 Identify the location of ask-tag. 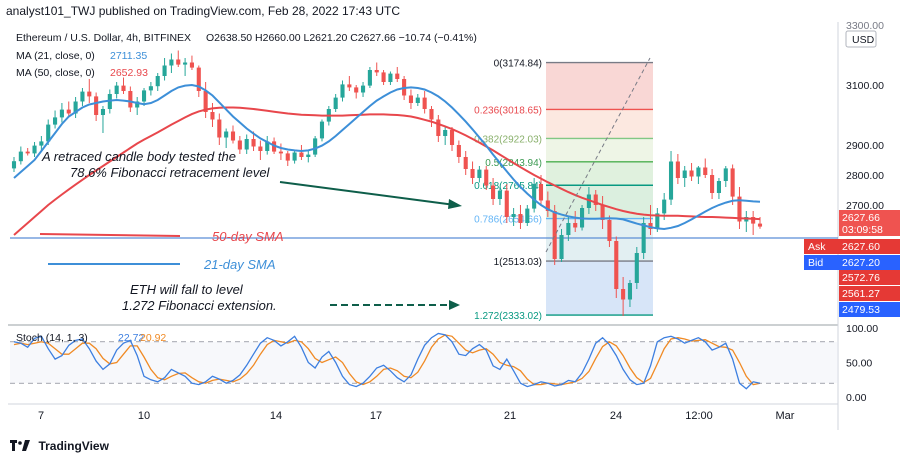
(852, 246).